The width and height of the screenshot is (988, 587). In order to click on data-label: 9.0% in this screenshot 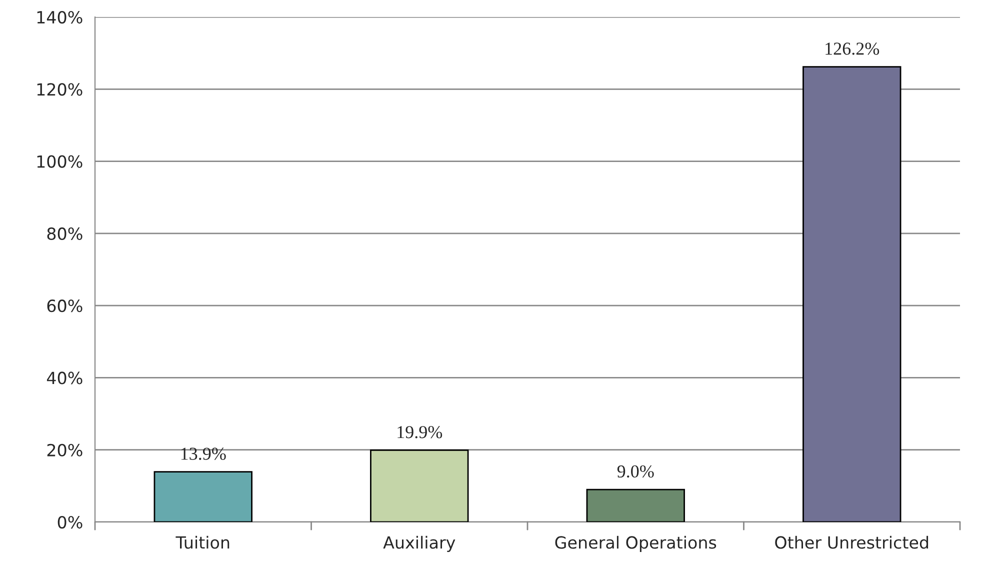, I will do `click(635, 471)`.